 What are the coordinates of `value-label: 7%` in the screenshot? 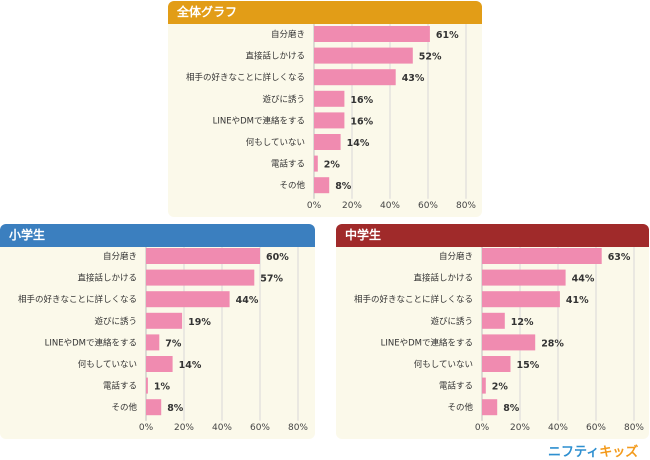 It's located at (173, 343).